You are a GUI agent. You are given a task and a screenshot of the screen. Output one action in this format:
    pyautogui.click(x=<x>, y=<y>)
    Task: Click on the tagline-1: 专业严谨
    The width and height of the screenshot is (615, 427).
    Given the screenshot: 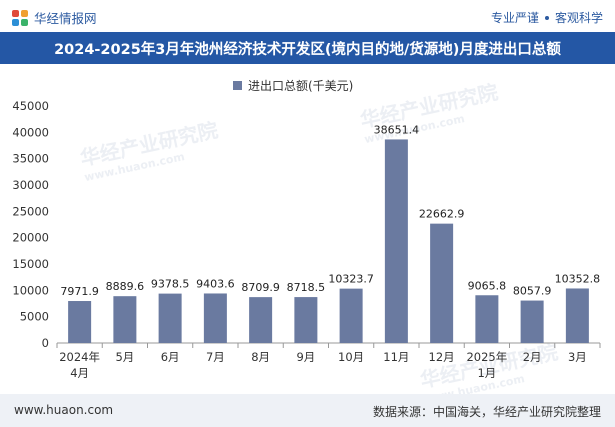 What is the action you would take?
    pyautogui.click(x=514, y=18)
    